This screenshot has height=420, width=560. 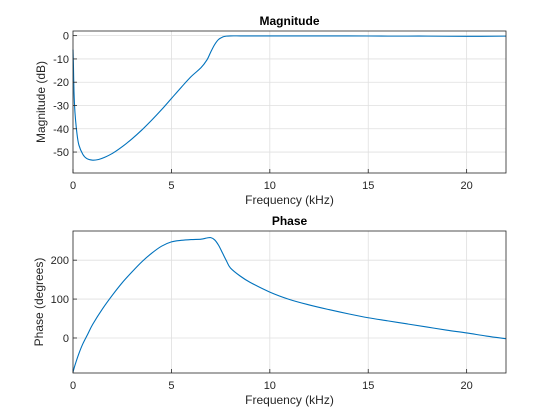 What do you see at coordinates (66, 339) in the screenshot?
I see `phase-y-tick-label: 0` at bounding box center [66, 339].